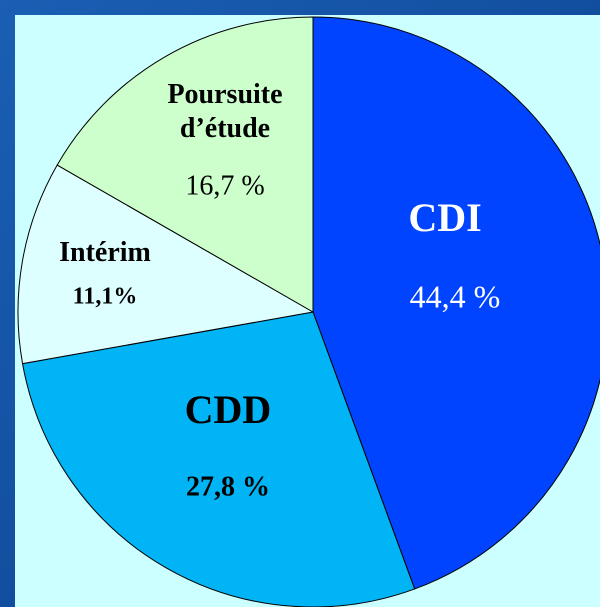 The width and height of the screenshot is (600, 612). What do you see at coordinates (225, 128) in the screenshot?
I see `slice-label-line: d’étude` at bounding box center [225, 128].